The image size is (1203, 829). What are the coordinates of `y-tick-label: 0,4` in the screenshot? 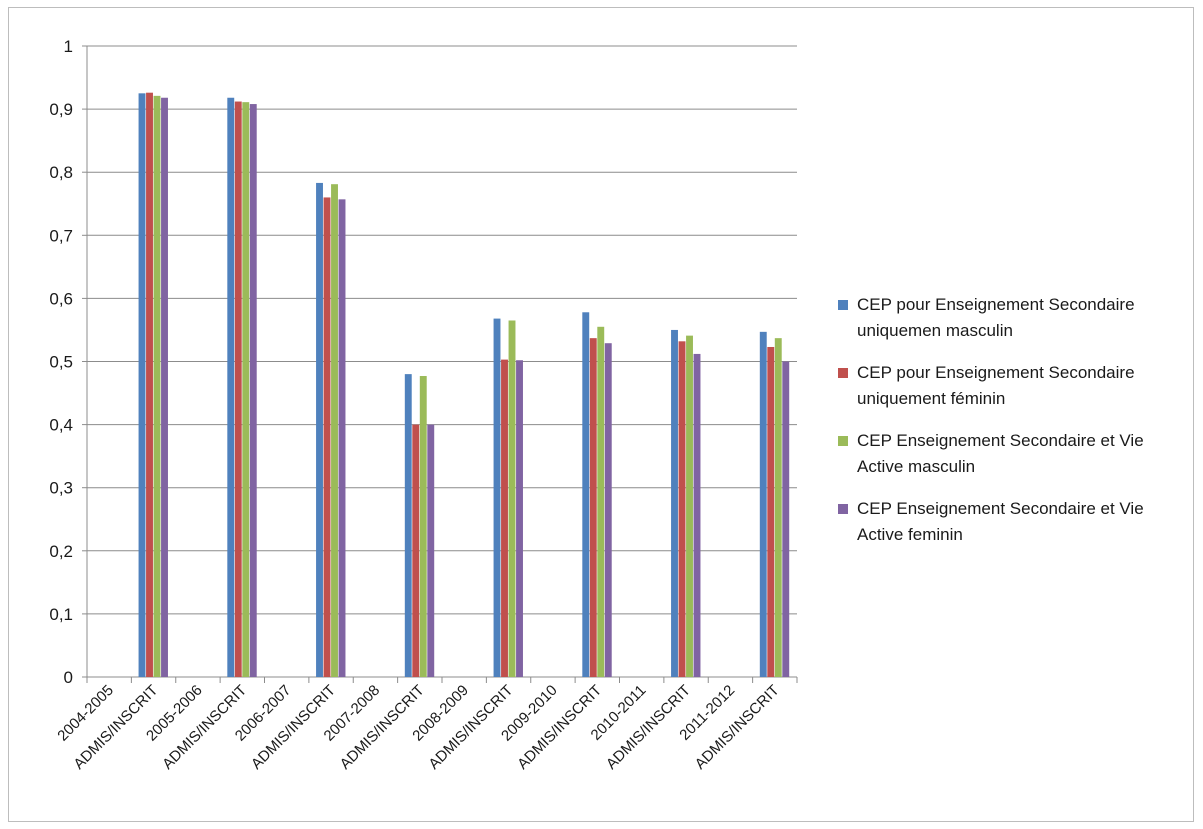 It's located at (61, 425).